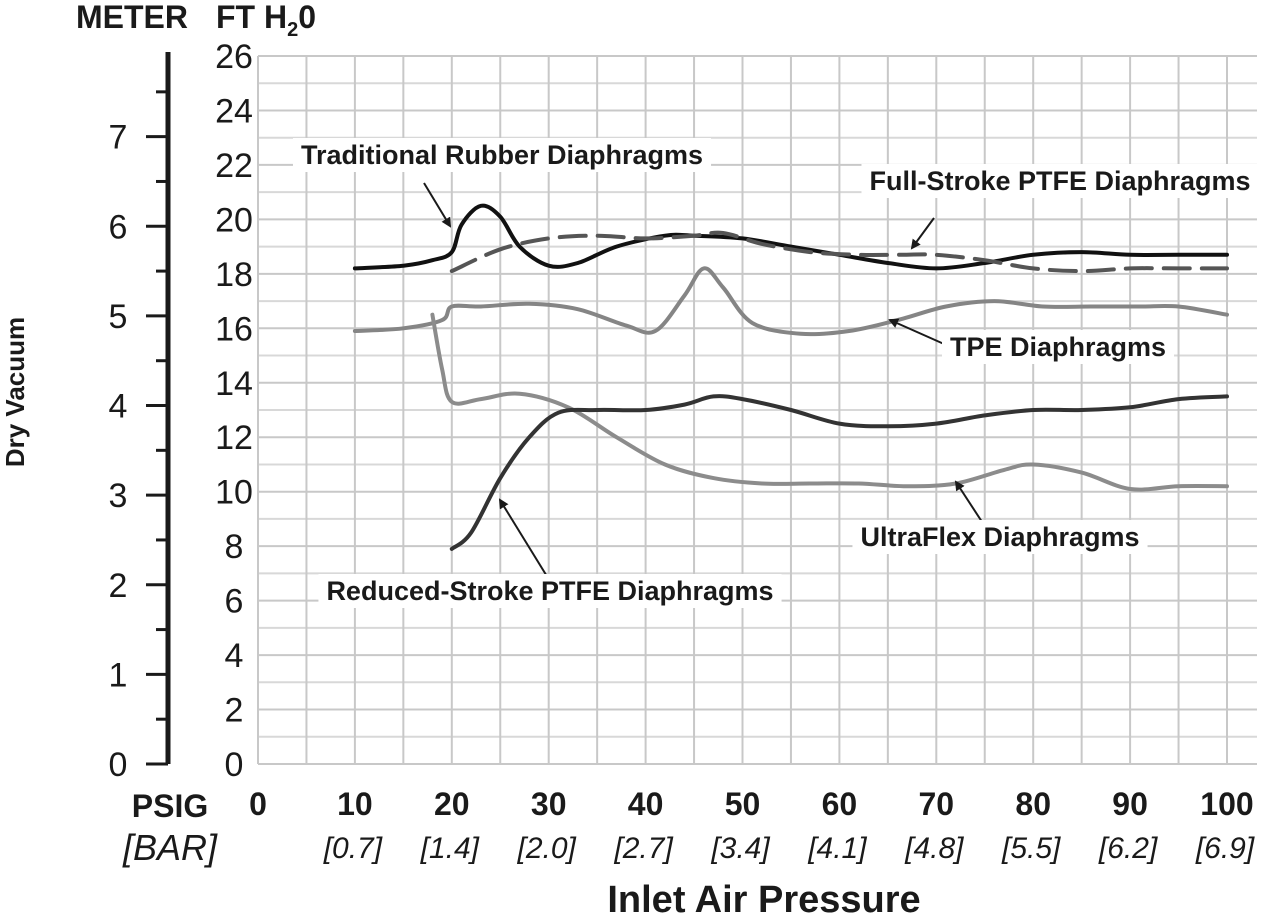 The height and width of the screenshot is (918, 1280). What do you see at coordinates (234, 275) in the screenshot?
I see `ft-tick-label: 18` at bounding box center [234, 275].